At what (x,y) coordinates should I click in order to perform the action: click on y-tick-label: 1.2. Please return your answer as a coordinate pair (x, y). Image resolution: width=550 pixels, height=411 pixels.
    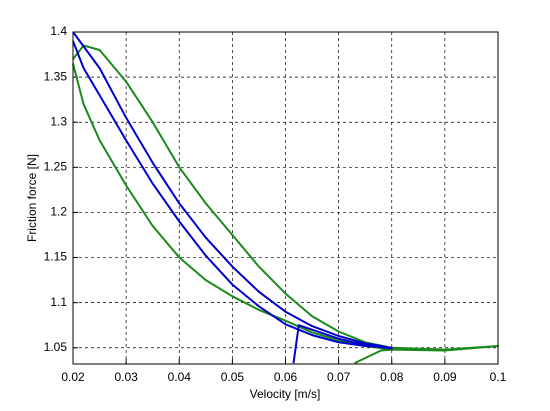
    Looking at the image, I should click on (58, 212).